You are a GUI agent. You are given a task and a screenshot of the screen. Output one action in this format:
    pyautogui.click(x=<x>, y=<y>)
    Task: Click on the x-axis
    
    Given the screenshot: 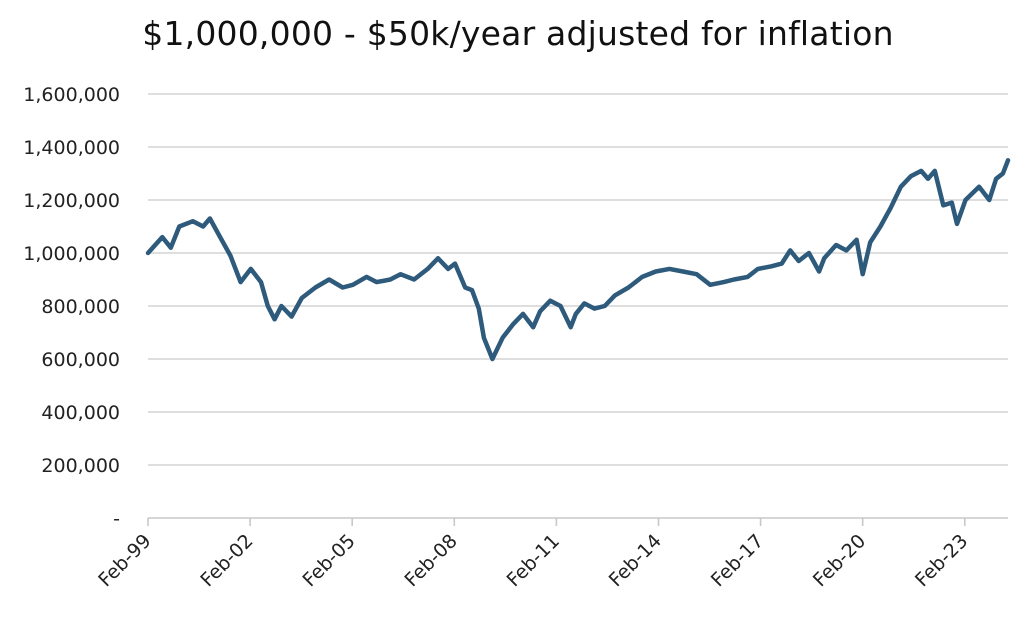 What is the action you would take?
    pyautogui.click(x=577, y=521)
    